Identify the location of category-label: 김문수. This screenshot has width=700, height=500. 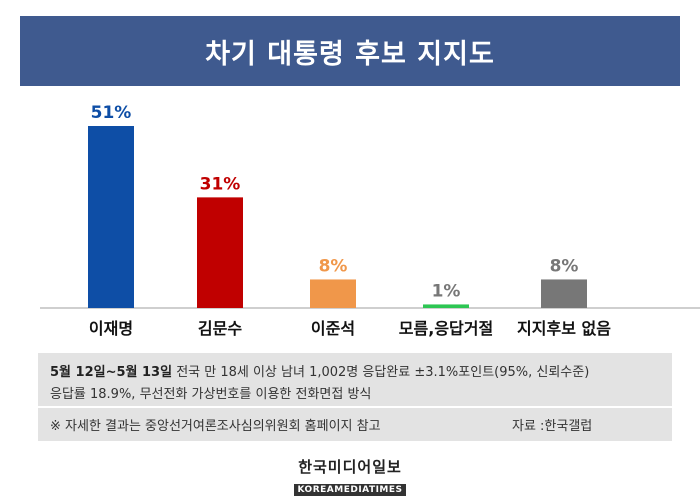
(220, 328).